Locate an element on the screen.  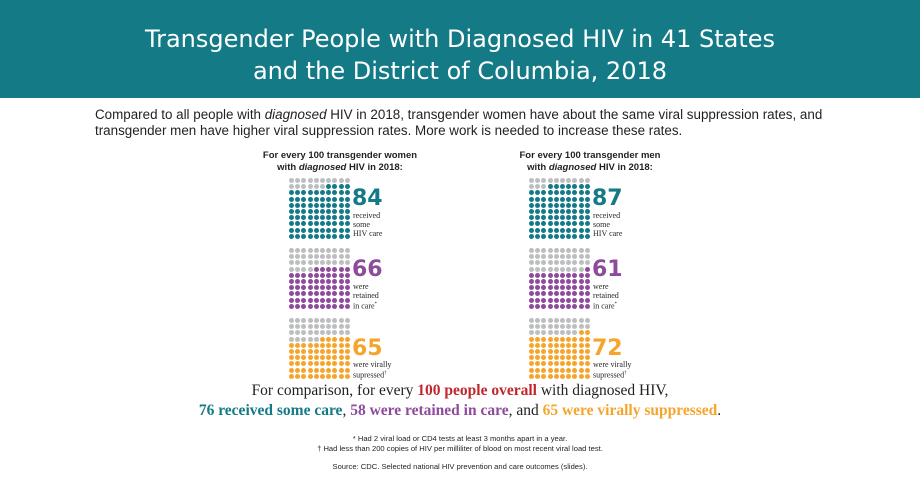
men-suppressed-value: 72 is located at coordinates (607, 348).